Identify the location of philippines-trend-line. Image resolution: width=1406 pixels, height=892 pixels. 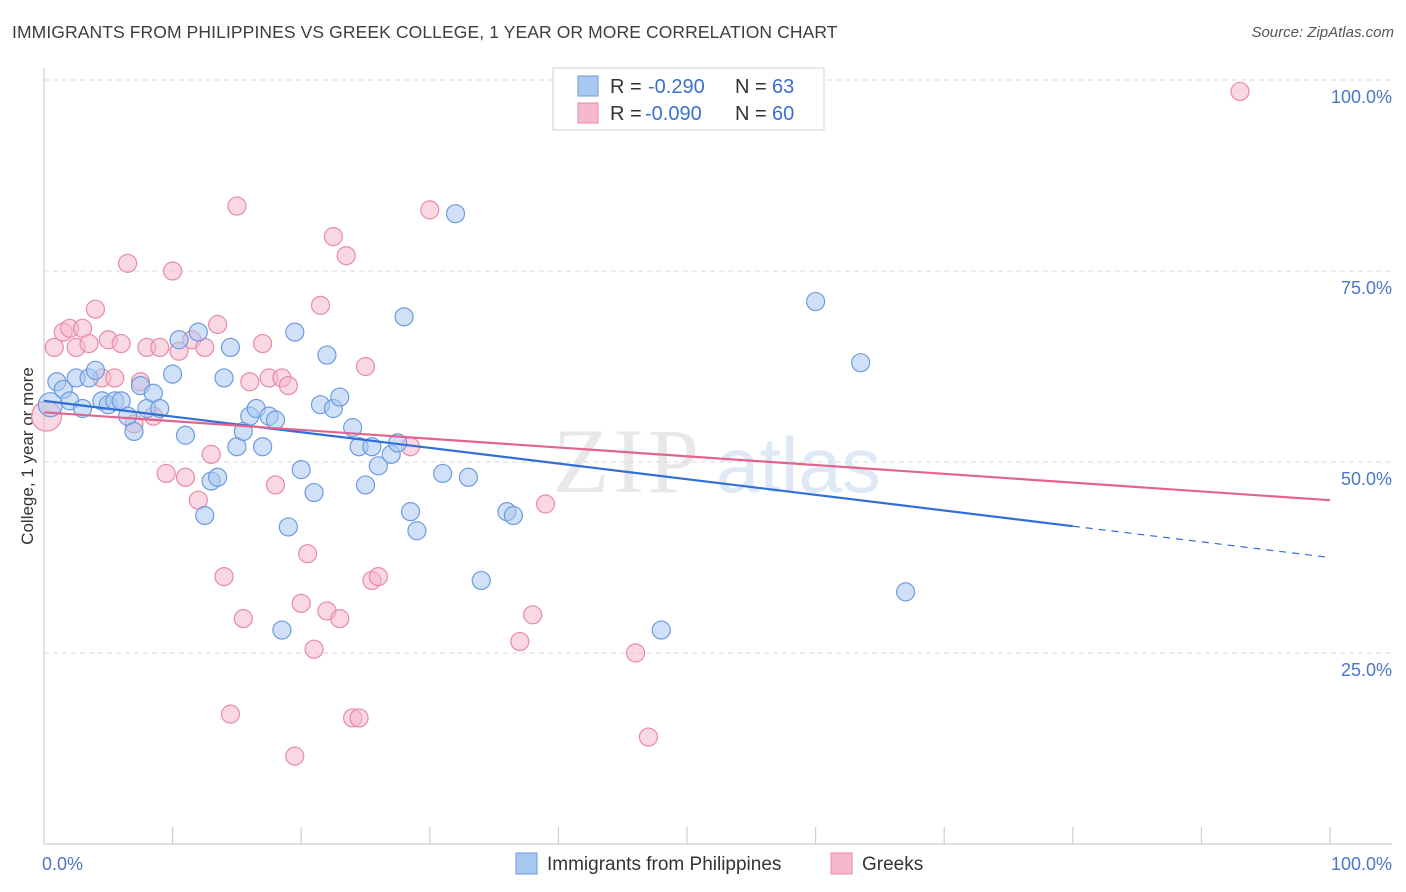
(558, 463).